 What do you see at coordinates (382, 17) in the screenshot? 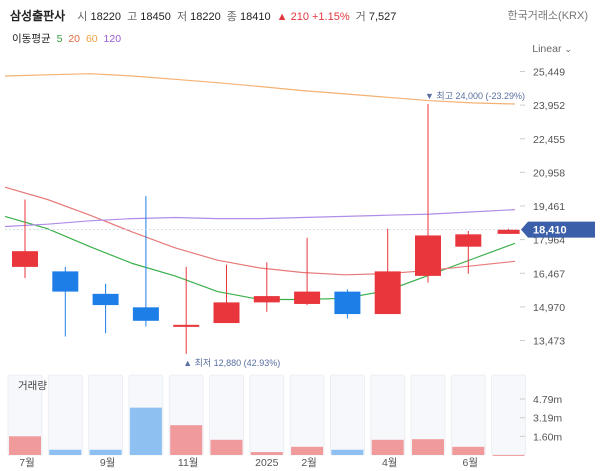
I see `volume-value: 7,527` at bounding box center [382, 17].